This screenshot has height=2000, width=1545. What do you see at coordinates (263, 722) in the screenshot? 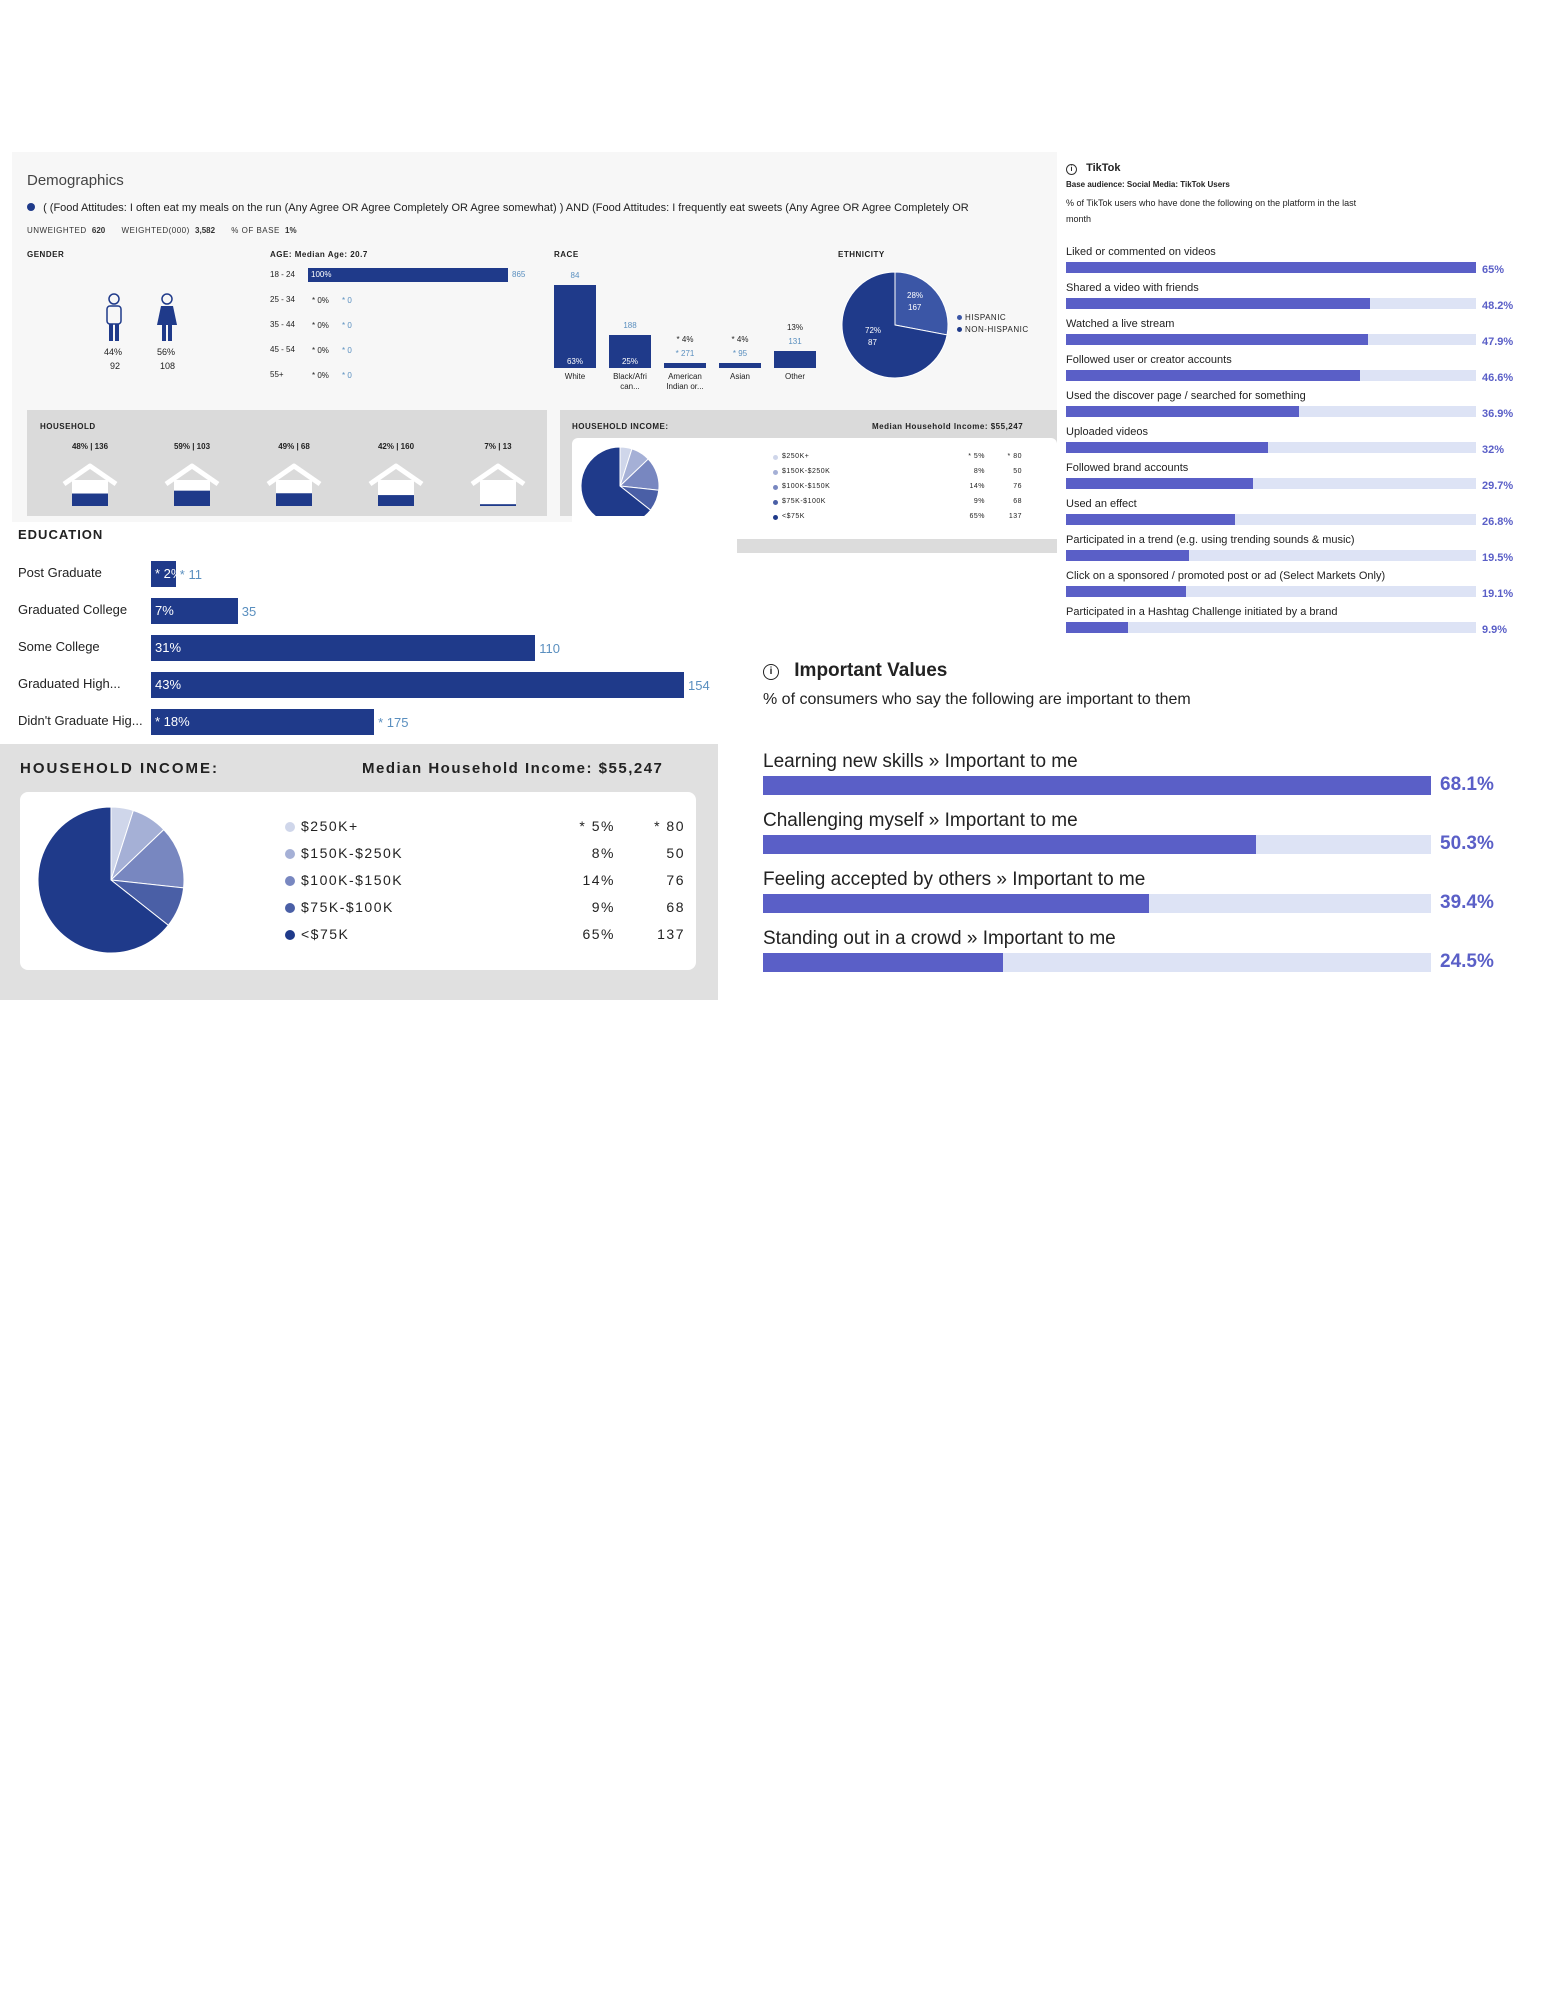
I see `education-bar: * 18%` at bounding box center [263, 722].